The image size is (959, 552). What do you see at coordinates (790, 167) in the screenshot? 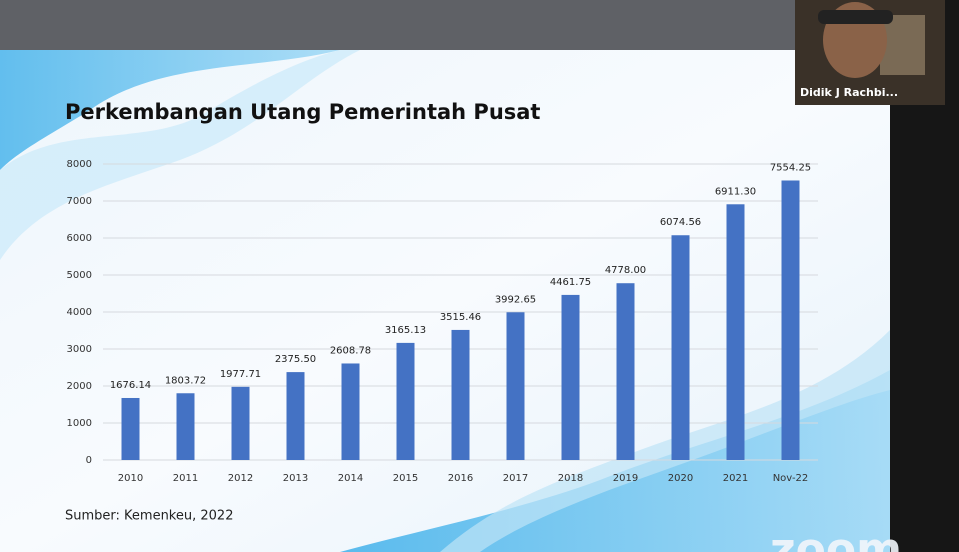
I see `data-label: 7554.25` at bounding box center [790, 167].